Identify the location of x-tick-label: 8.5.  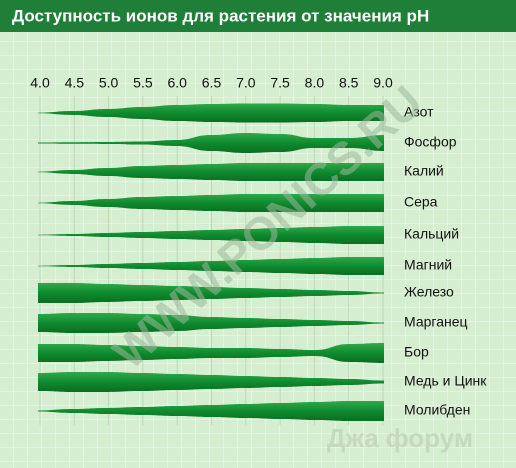
(349, 83).